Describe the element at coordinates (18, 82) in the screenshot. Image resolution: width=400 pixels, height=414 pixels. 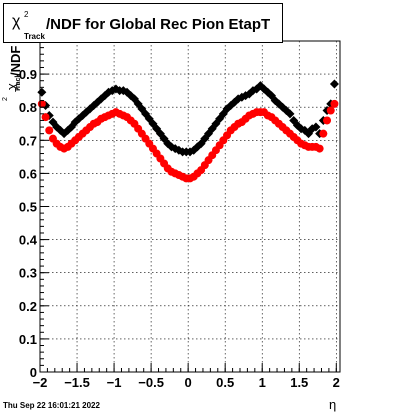
I see `y-axis-label-subscript: Track` at that location.